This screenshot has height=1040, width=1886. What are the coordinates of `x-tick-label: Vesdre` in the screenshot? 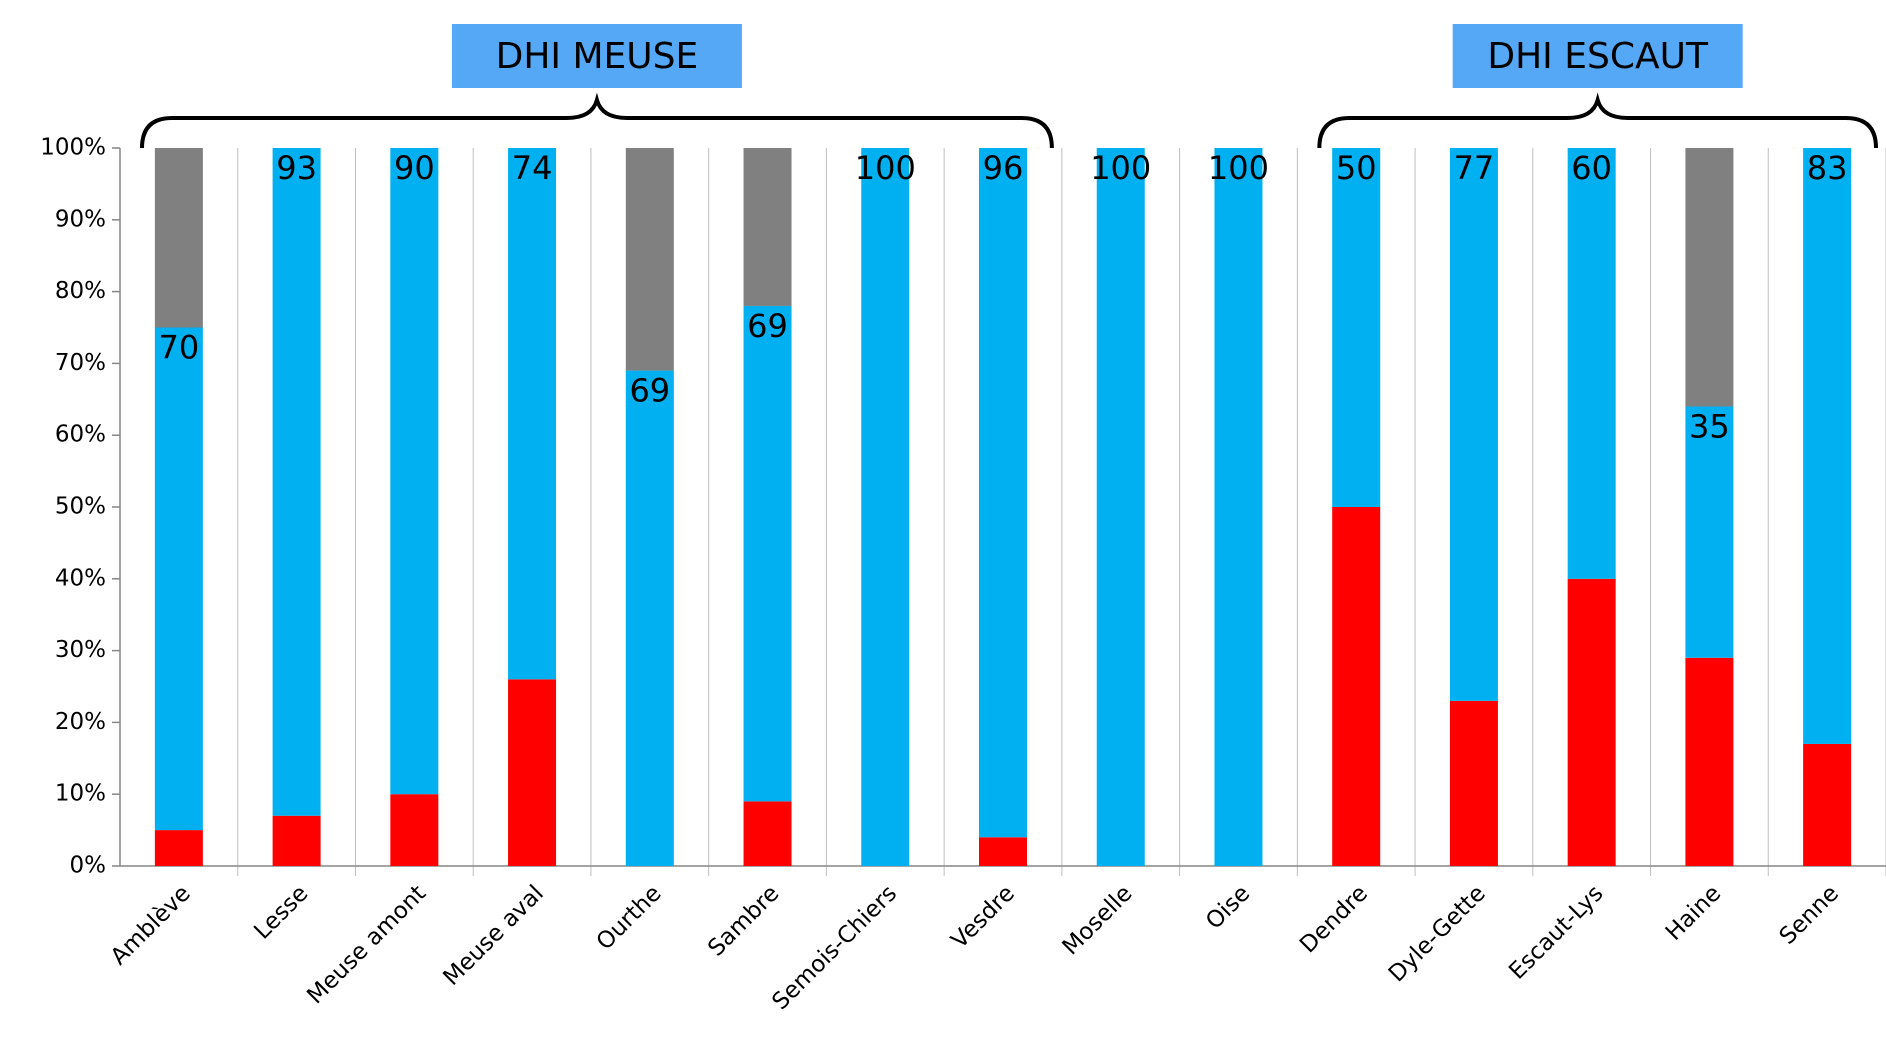 It's located at (982, 916).